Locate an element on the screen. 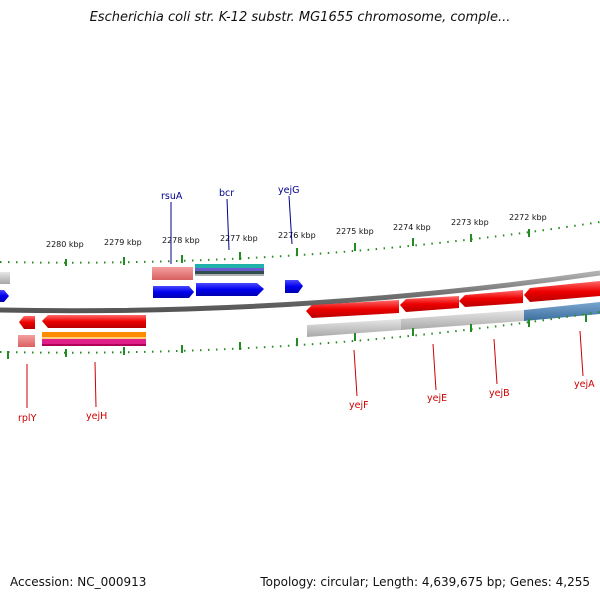  rplY-cds-arrow is located at coordinates (27, 322).